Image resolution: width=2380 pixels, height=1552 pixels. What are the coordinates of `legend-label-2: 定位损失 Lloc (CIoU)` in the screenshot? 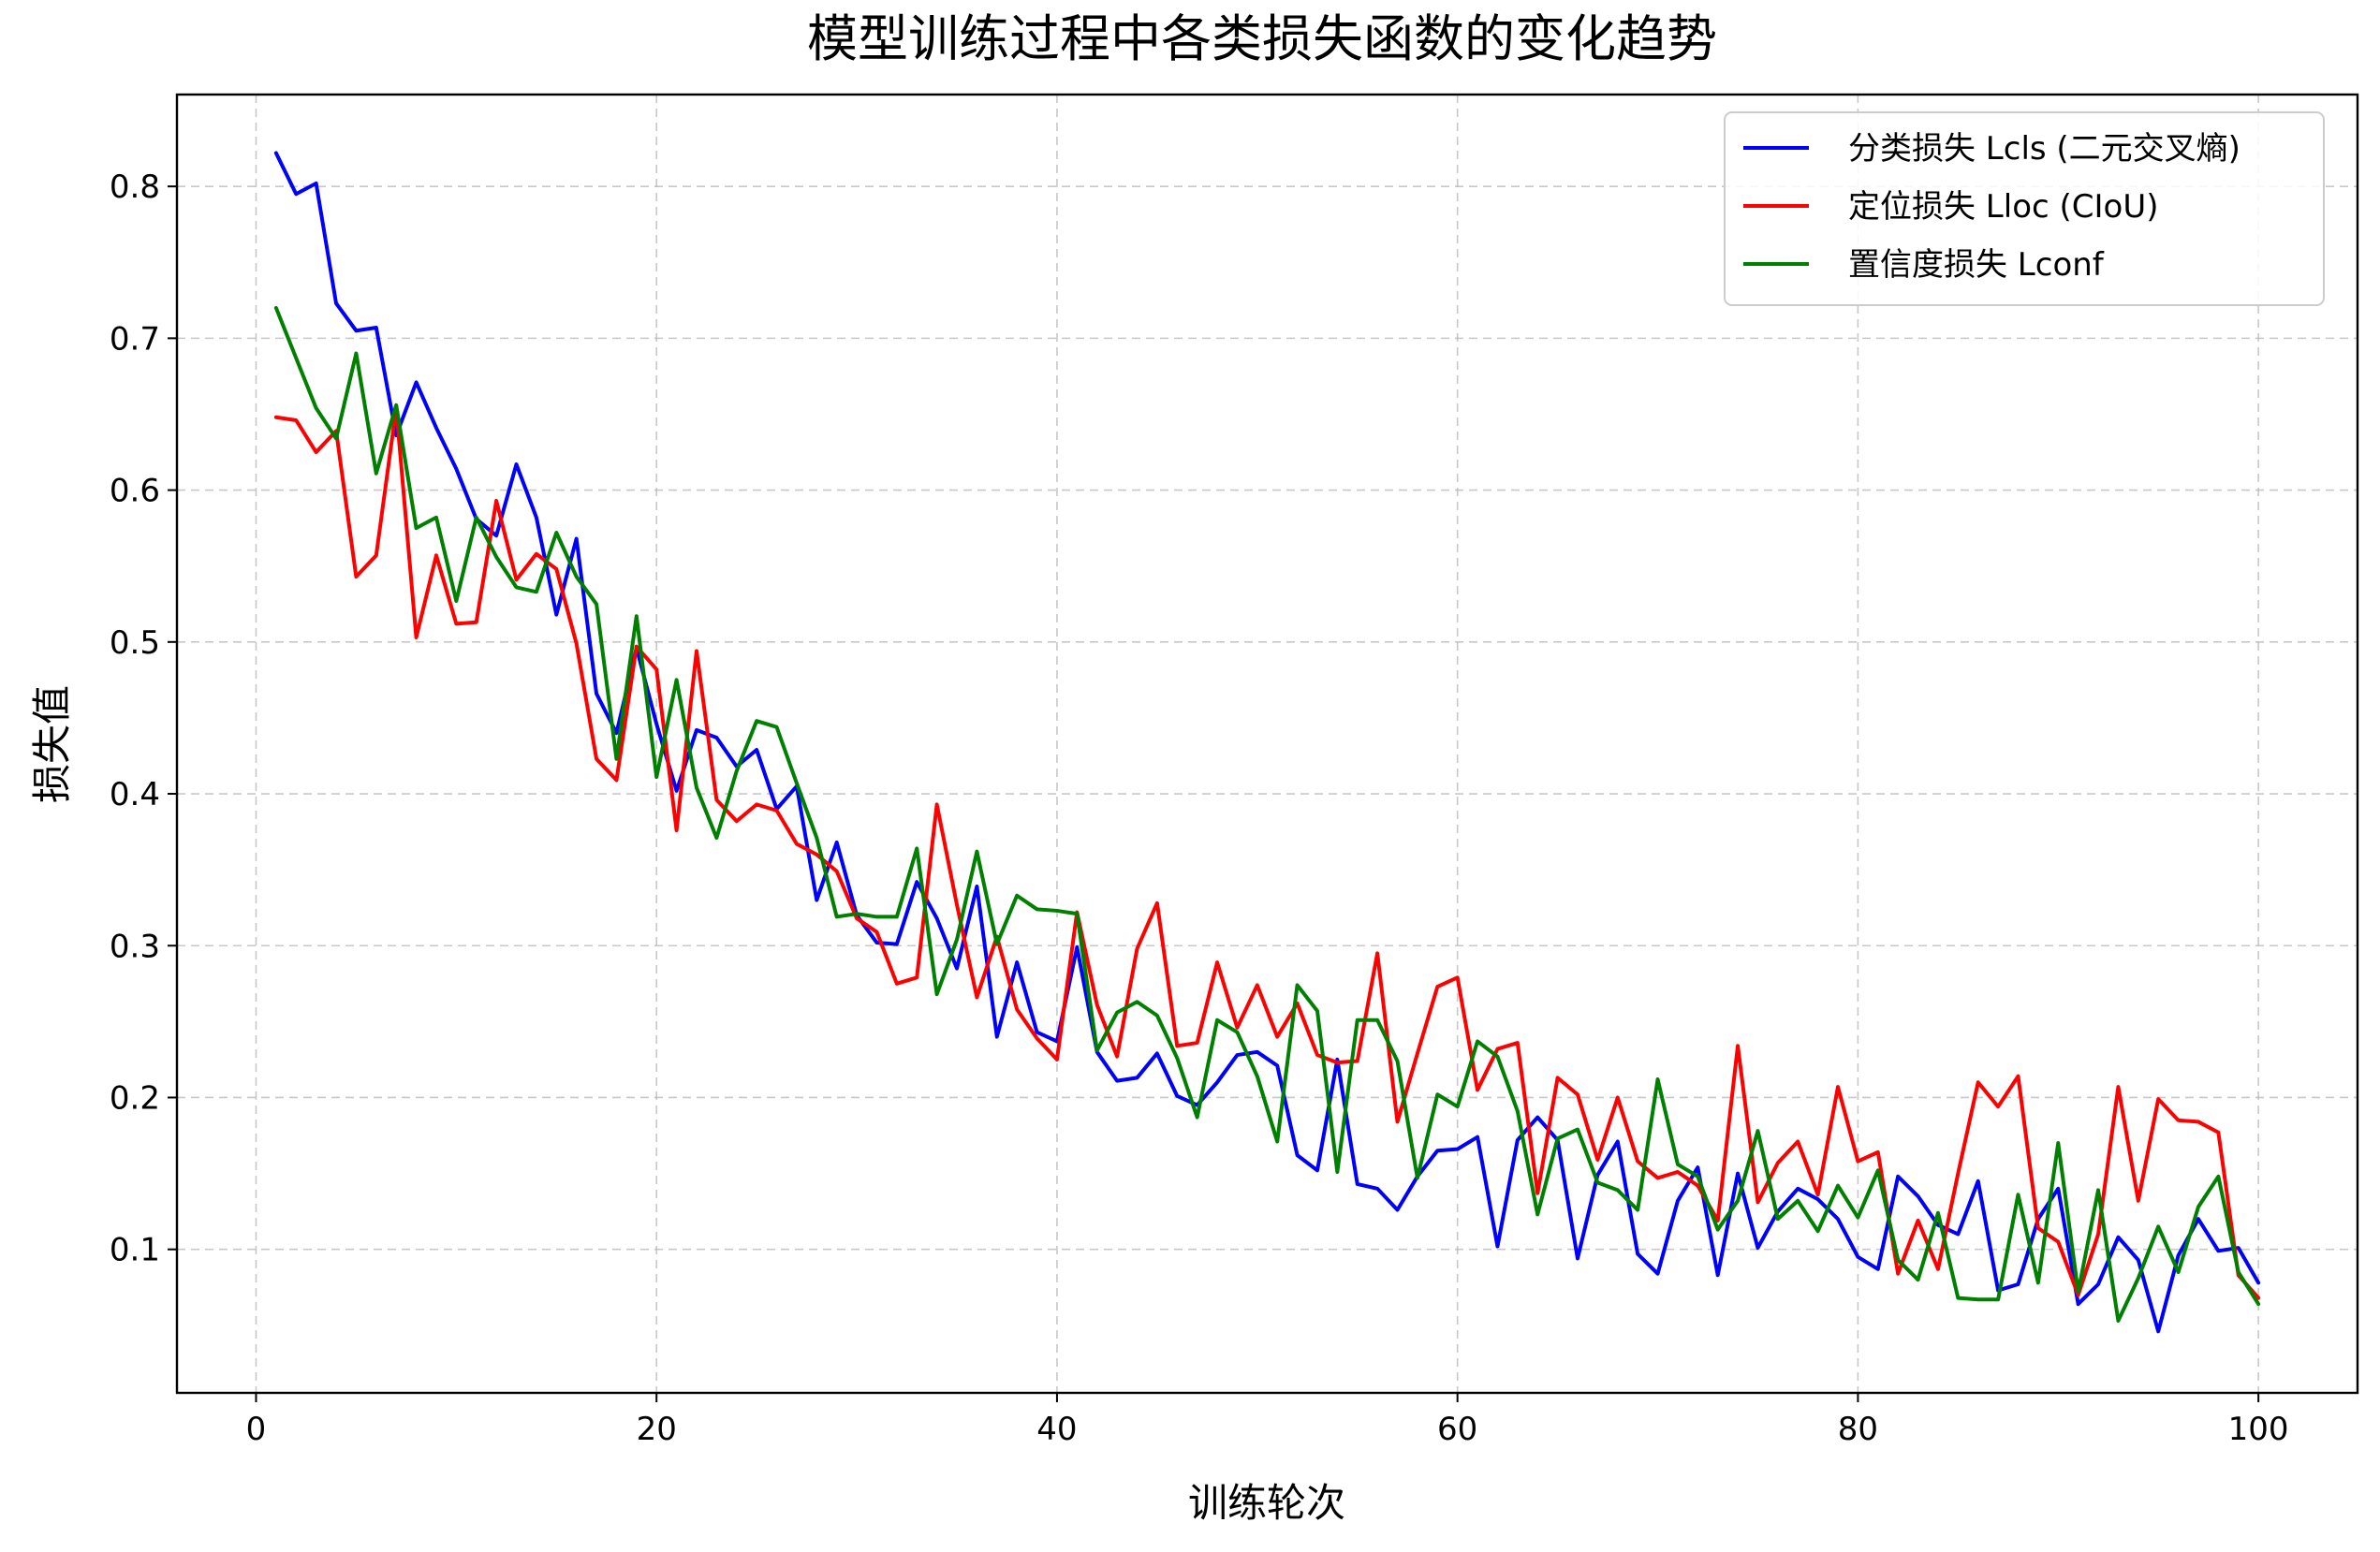 It's located at (2003, 207).